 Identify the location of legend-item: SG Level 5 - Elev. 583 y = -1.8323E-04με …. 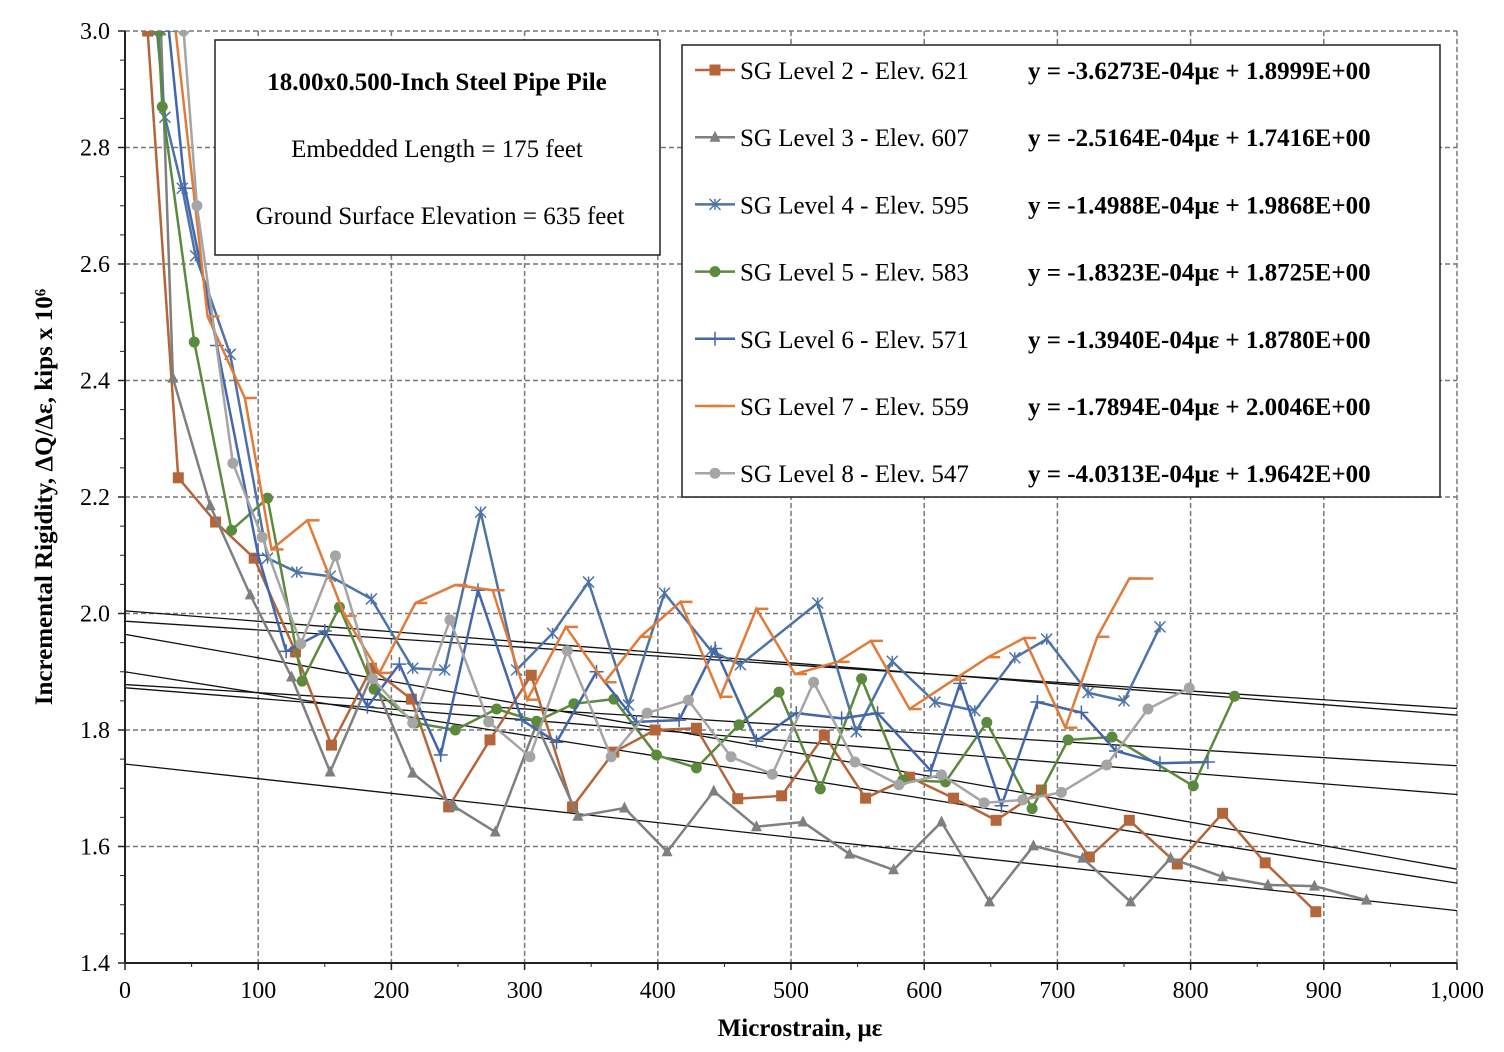
(1033, 273).